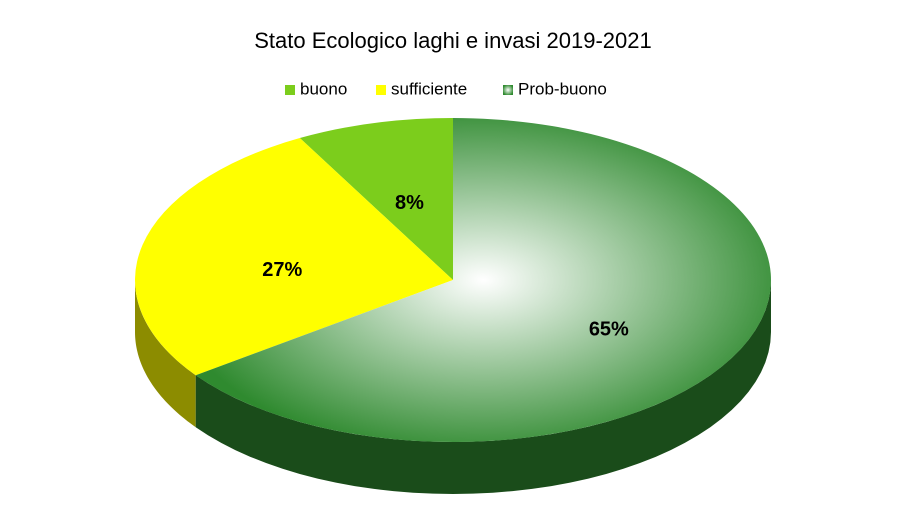 This screenshot has width=907, height=509. What do you see at coordinates (409, 203) in the screenshot?
I see `value-label: 8%` at bounding box center [409, 203].